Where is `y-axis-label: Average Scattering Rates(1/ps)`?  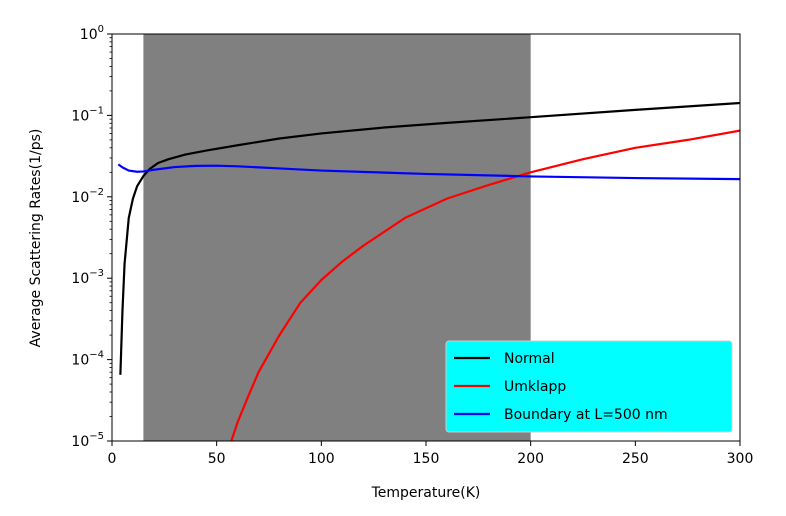
y-axis-label: Average Scattering Rates(1/ps) is located at coordinates (36, 238).